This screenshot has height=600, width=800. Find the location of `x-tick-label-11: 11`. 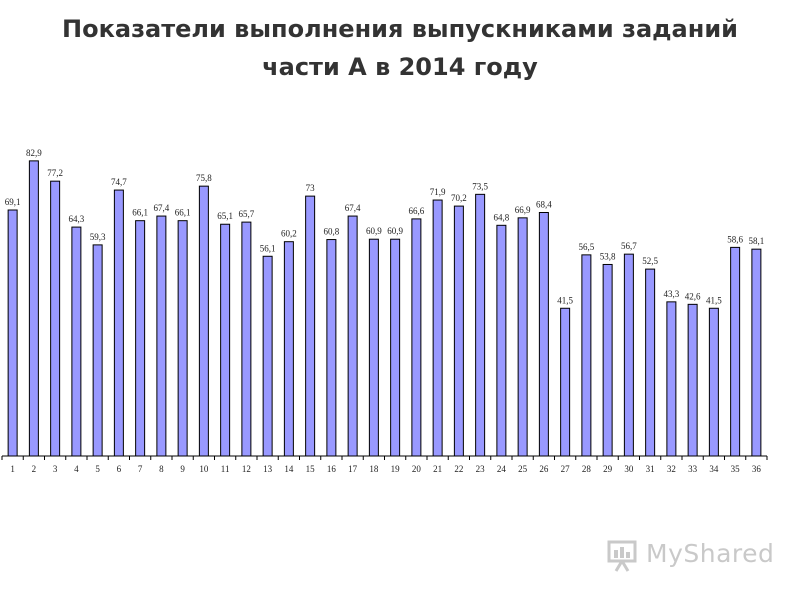

x-tick-label-11: 11 is located at coordinates (225, 469).